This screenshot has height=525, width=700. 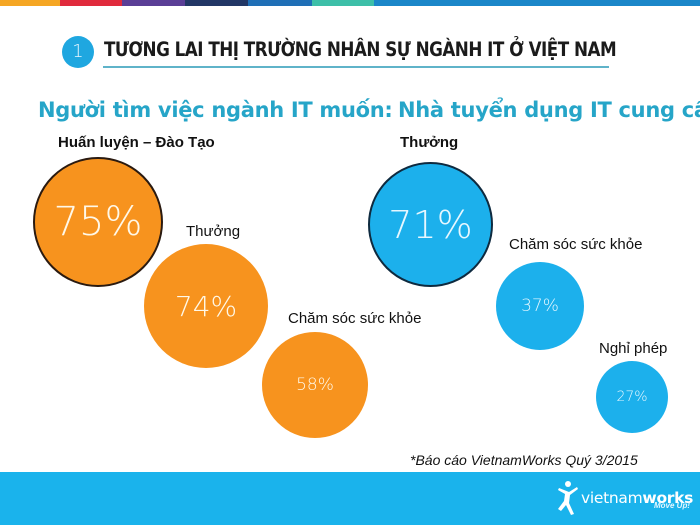 What do you see at coordinates (153, 3) in the screenshot?
I see `color-segment-purple` at bounding box center [153, 3].